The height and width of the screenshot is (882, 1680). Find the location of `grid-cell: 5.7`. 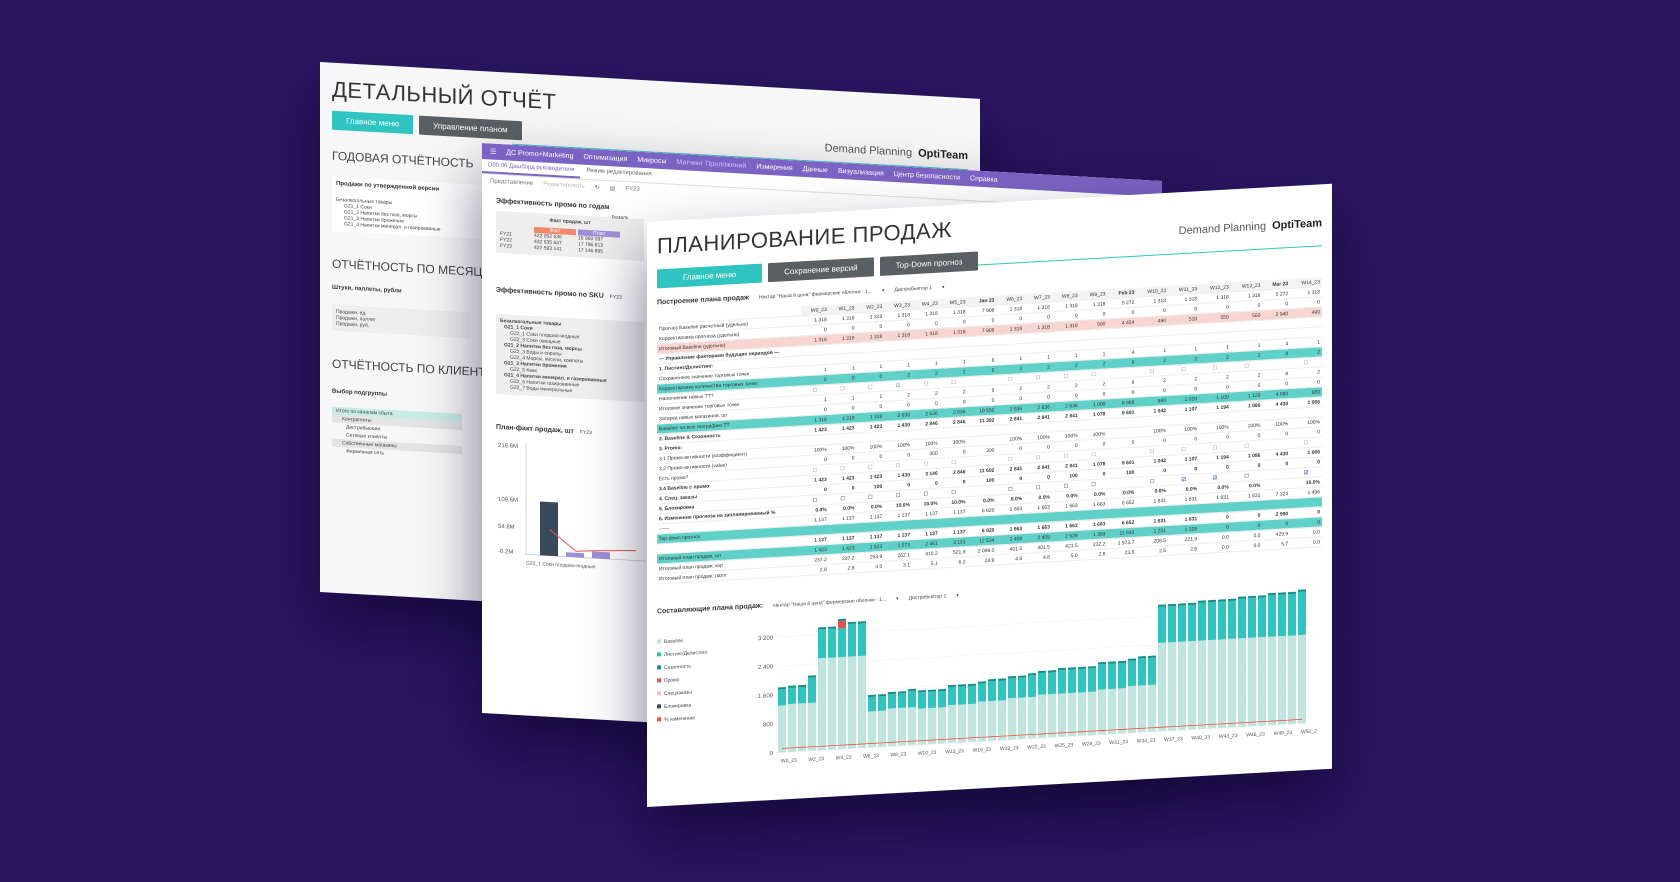

grid-cell: 5.7 is located at coordinates (1276, 544).